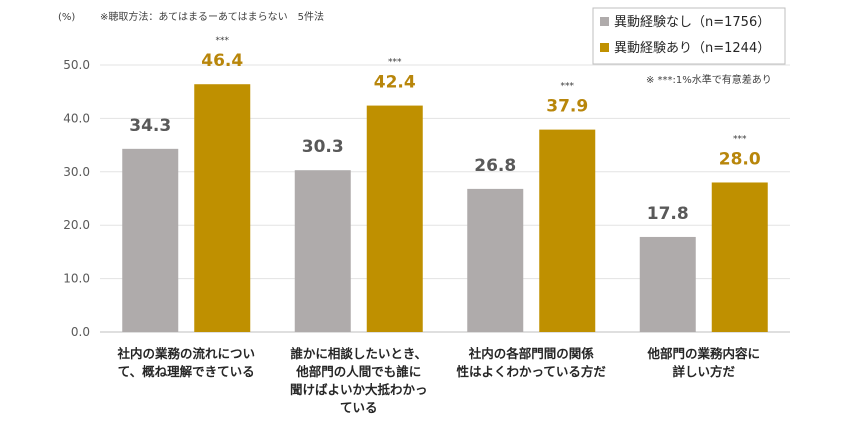 The height and width of the screenshot is (430, 846). I want to click on data-label: 17.8, so click(668, 214).